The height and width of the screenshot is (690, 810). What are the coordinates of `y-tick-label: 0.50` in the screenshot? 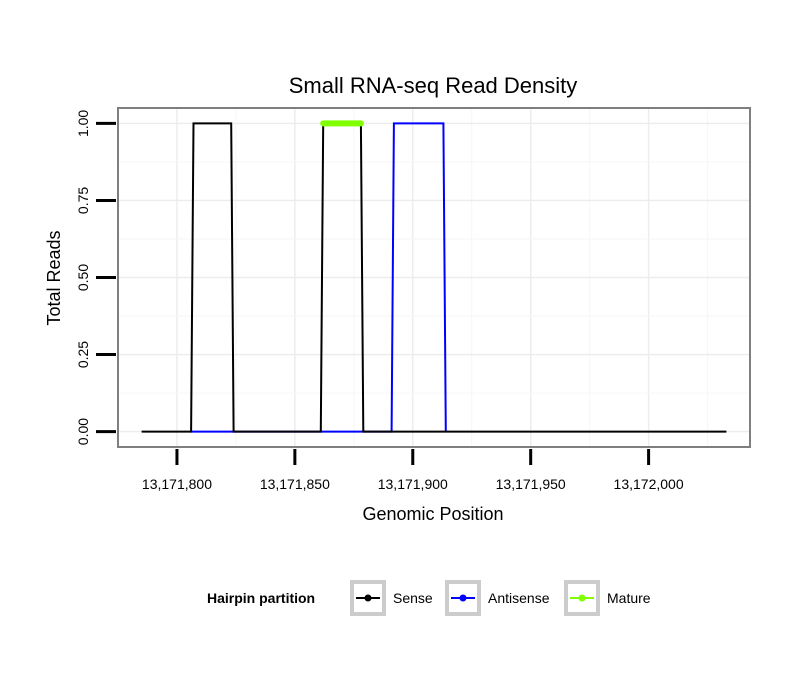 It's located at (83, 277).